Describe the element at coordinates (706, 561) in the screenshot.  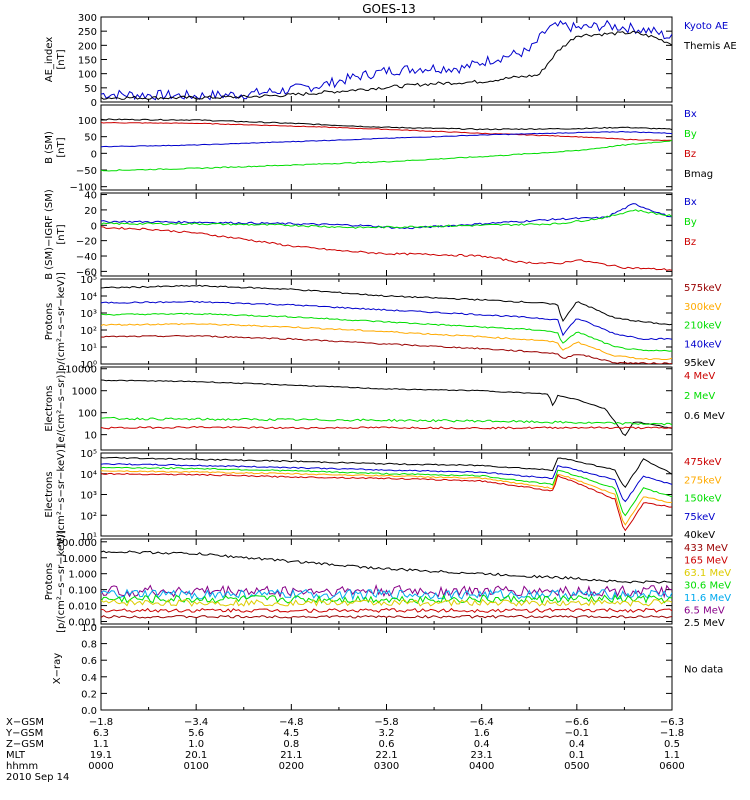
I see `legend-entry: 165 MeV` at that location.